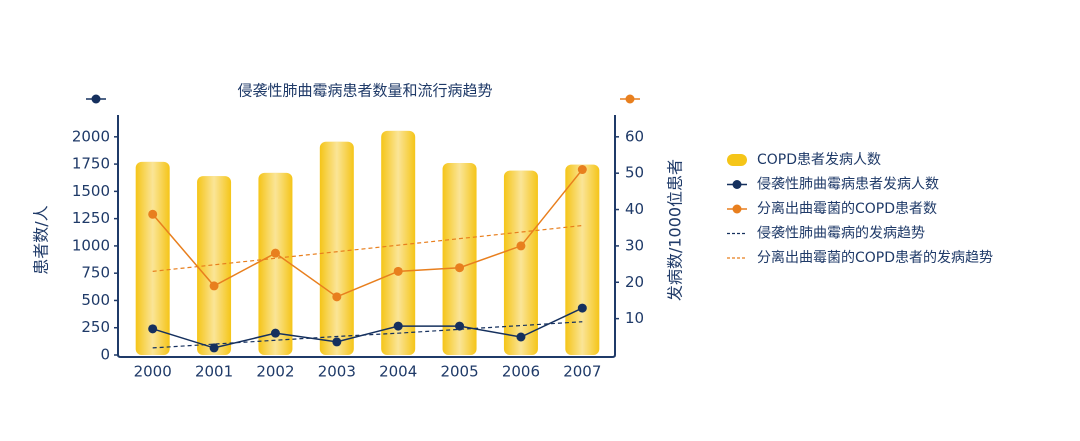 This screenshot has width=1080, height=441. What do you see at coordinates (675, 230) in the screenshot?
I see `y2-axis-label: 发病数/1000位患者` at bounding box center [675, 230].